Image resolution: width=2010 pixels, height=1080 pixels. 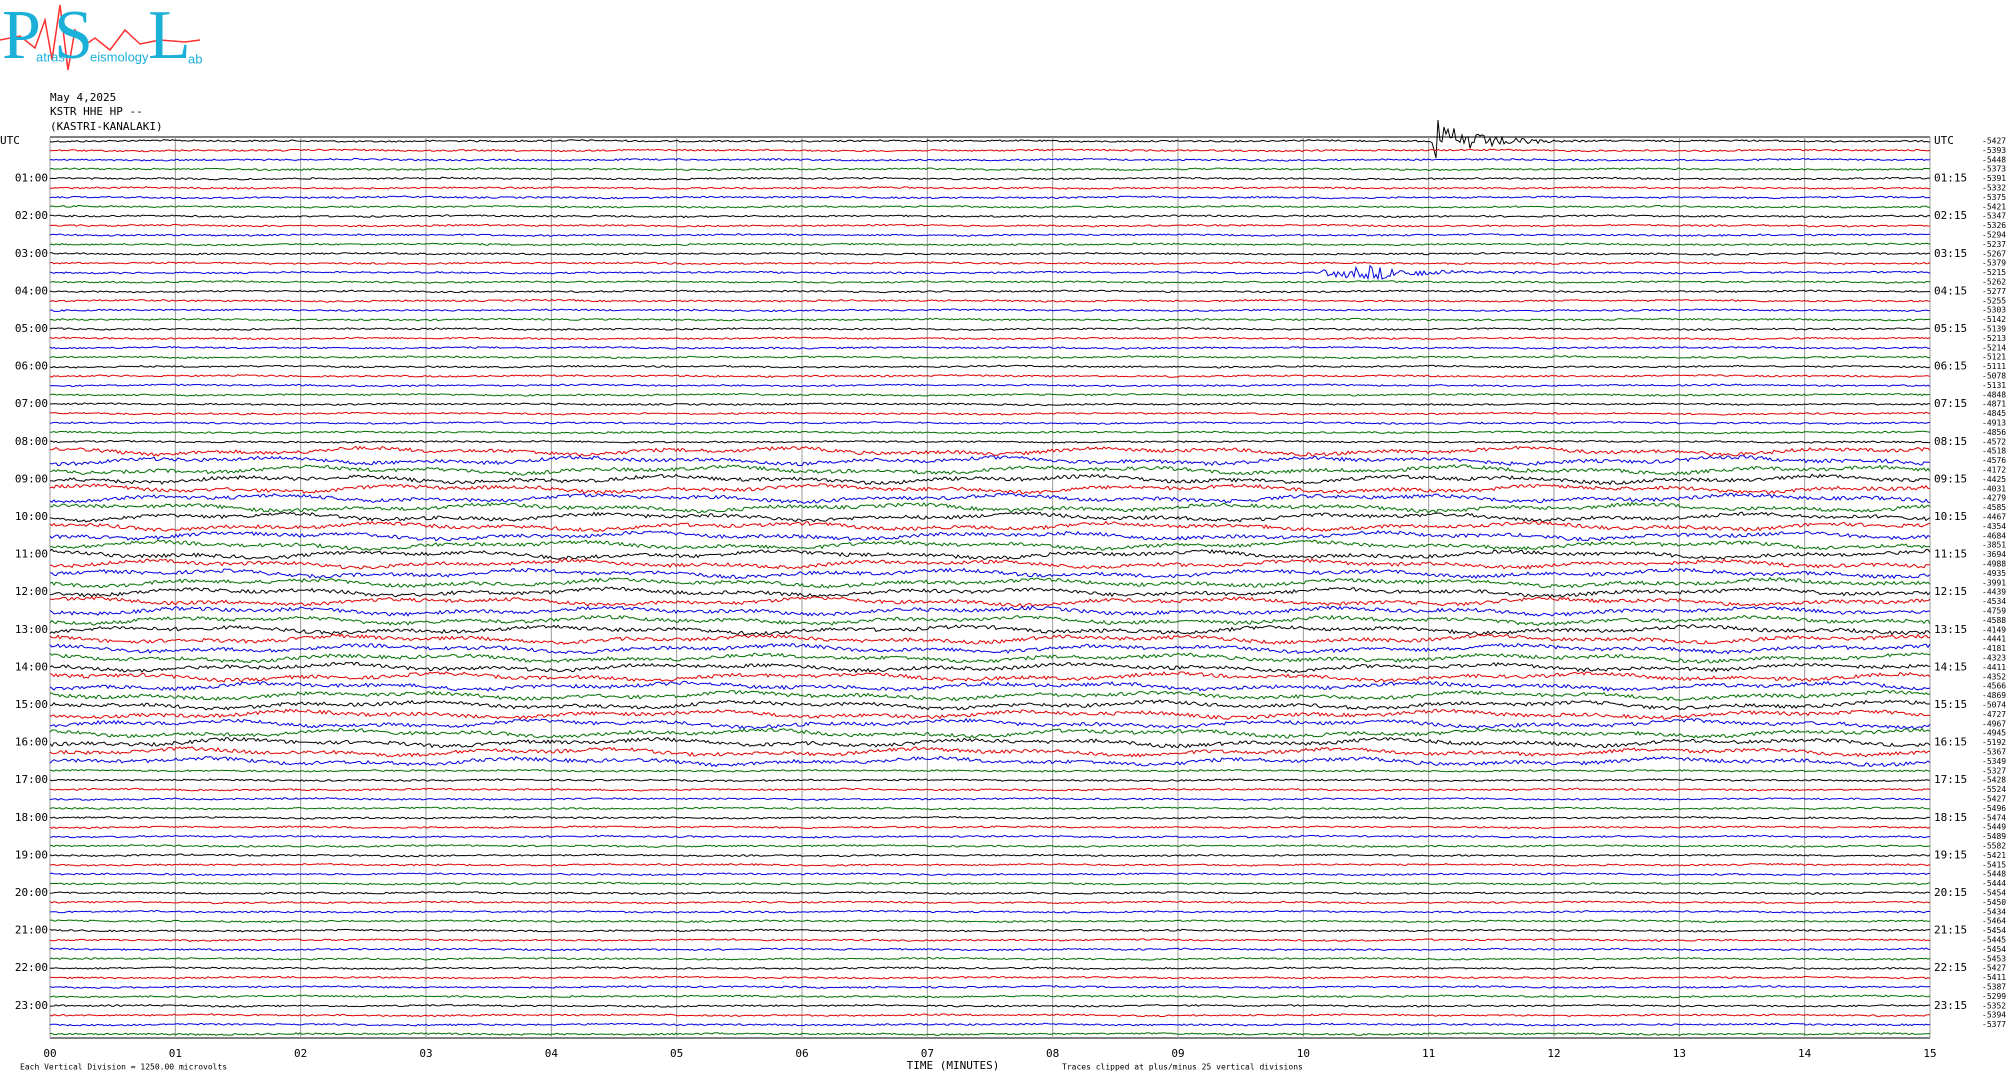 I want to click on trace-offset: -5349, so click(x=1994, y=761).